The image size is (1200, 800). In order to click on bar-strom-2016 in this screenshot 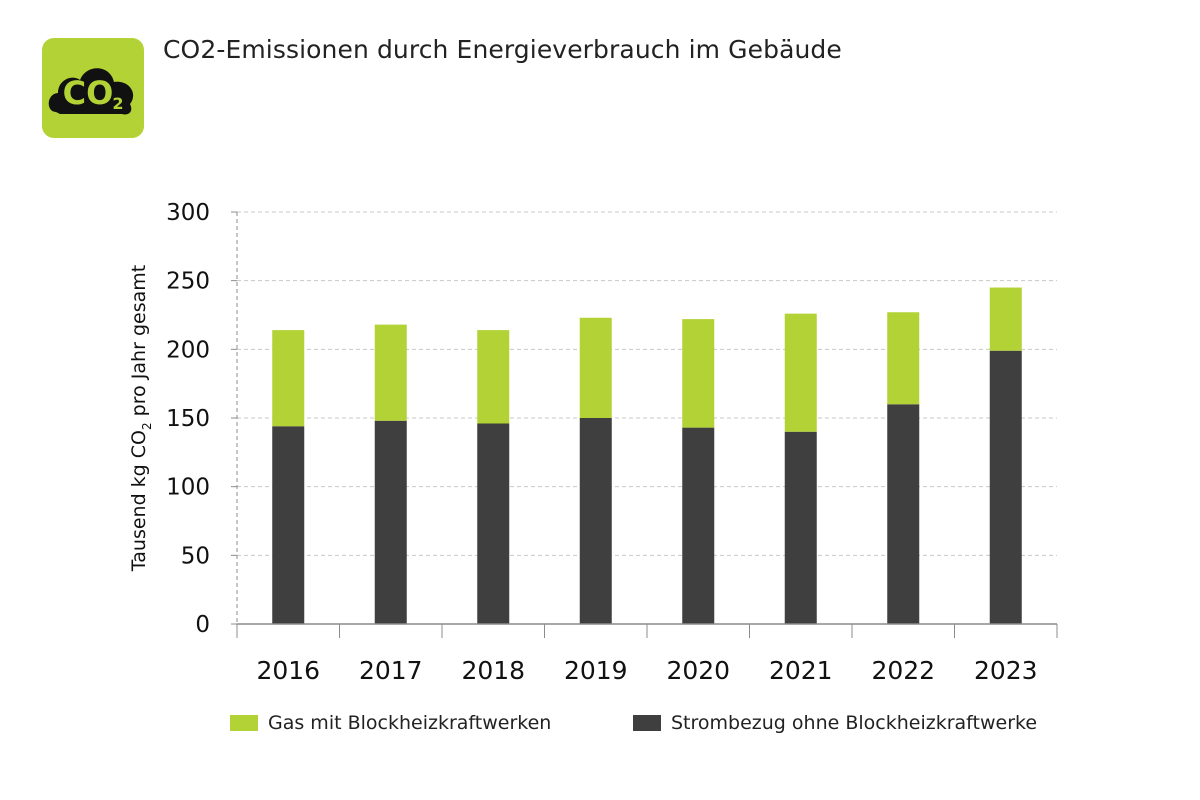, I will do `click(288, 525)`.